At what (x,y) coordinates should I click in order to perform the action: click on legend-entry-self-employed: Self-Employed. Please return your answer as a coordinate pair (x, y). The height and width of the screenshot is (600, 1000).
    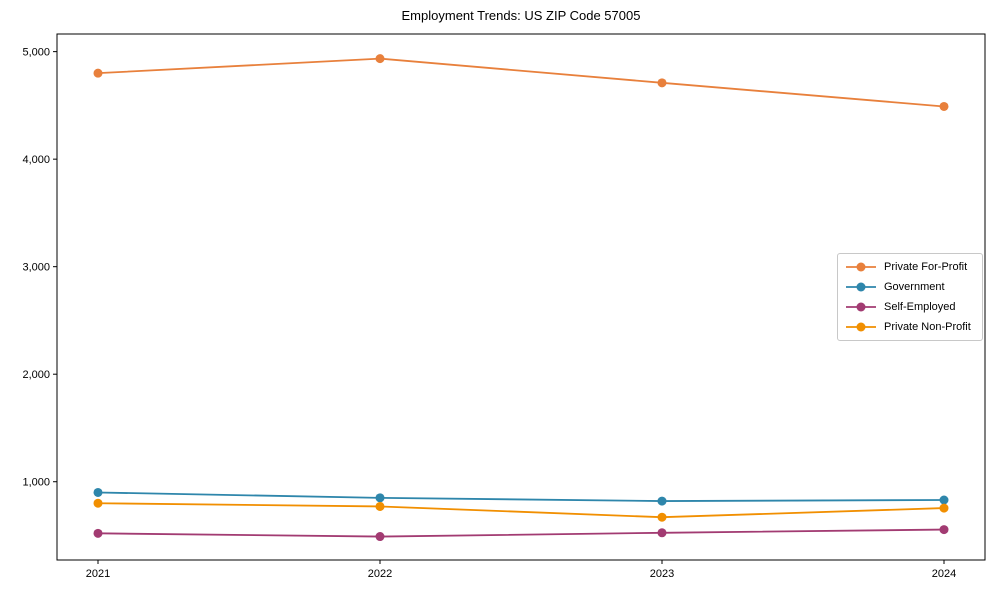
    Looking at the image, I should click on (910, 307).